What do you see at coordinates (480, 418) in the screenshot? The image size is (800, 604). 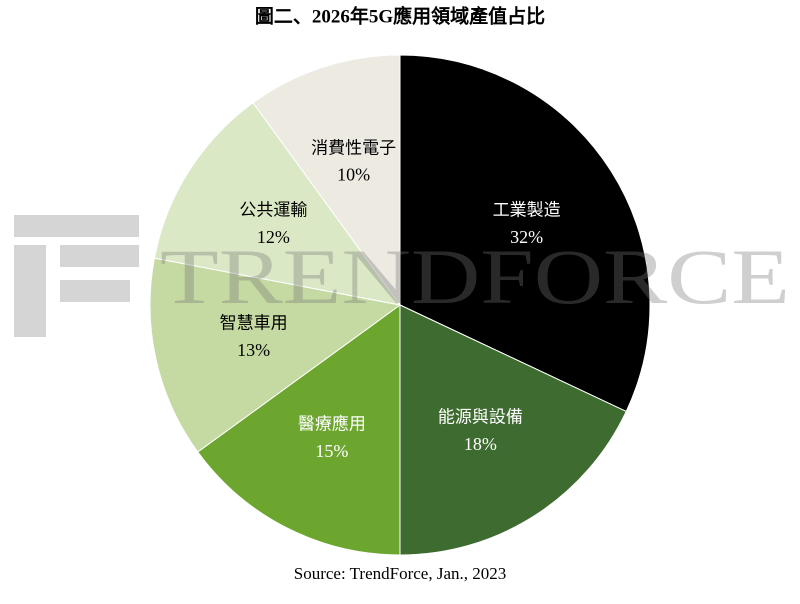 I see `slice-label: 能源與設備` at bounding box center [480, 418].